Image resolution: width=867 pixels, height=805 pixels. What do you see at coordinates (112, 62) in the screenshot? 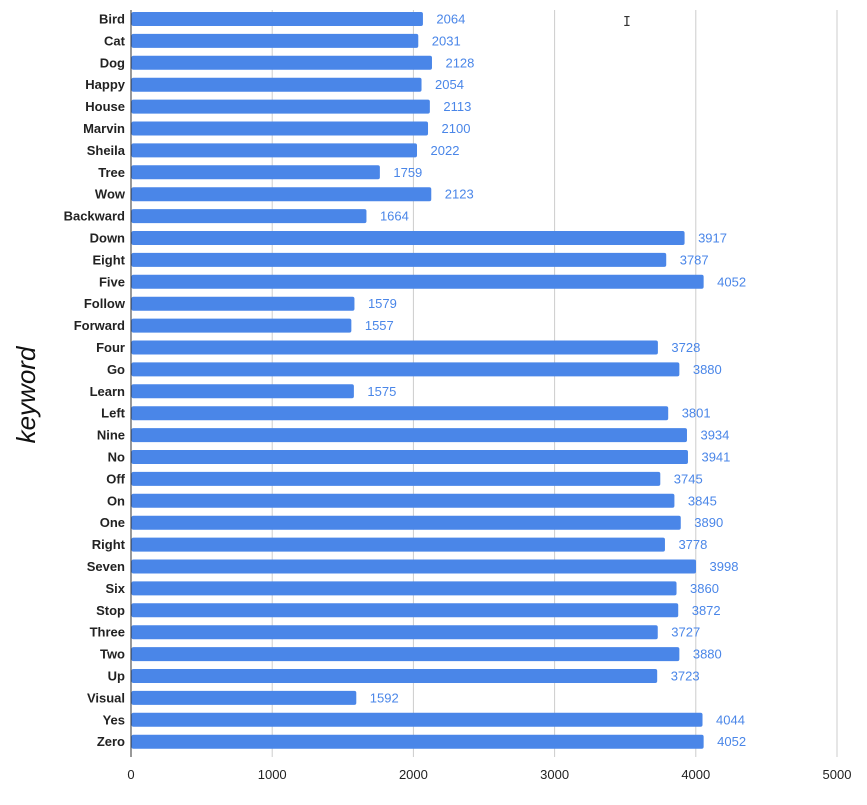
I see `category-label: Dog` at bounding box center [112, 62].